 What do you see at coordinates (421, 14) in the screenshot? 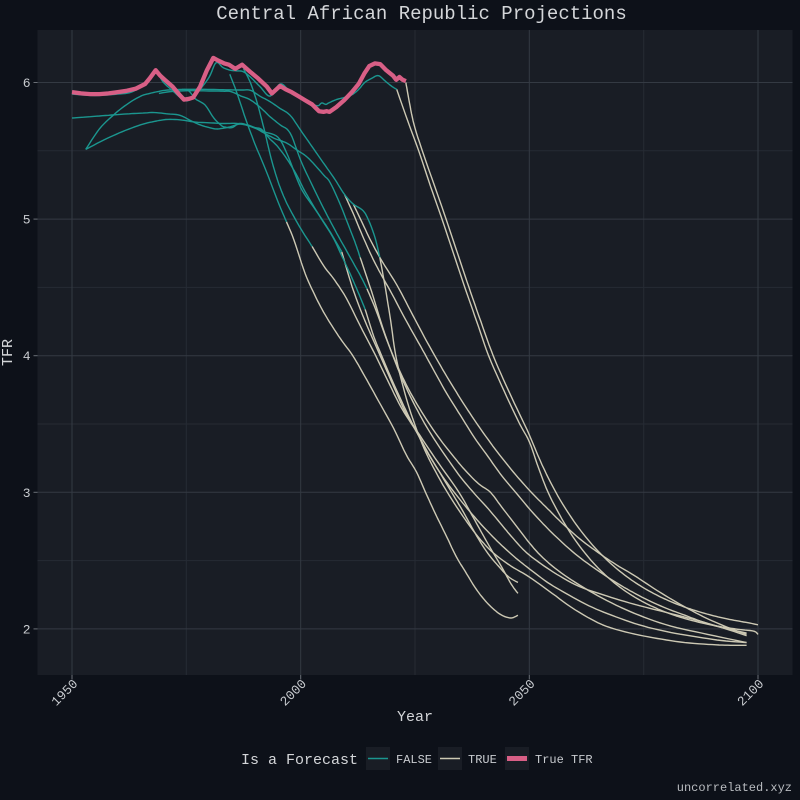
I see `svg-text:Central African Republic Proje: Central African Republic Projections` at bounding box center [421, 14].